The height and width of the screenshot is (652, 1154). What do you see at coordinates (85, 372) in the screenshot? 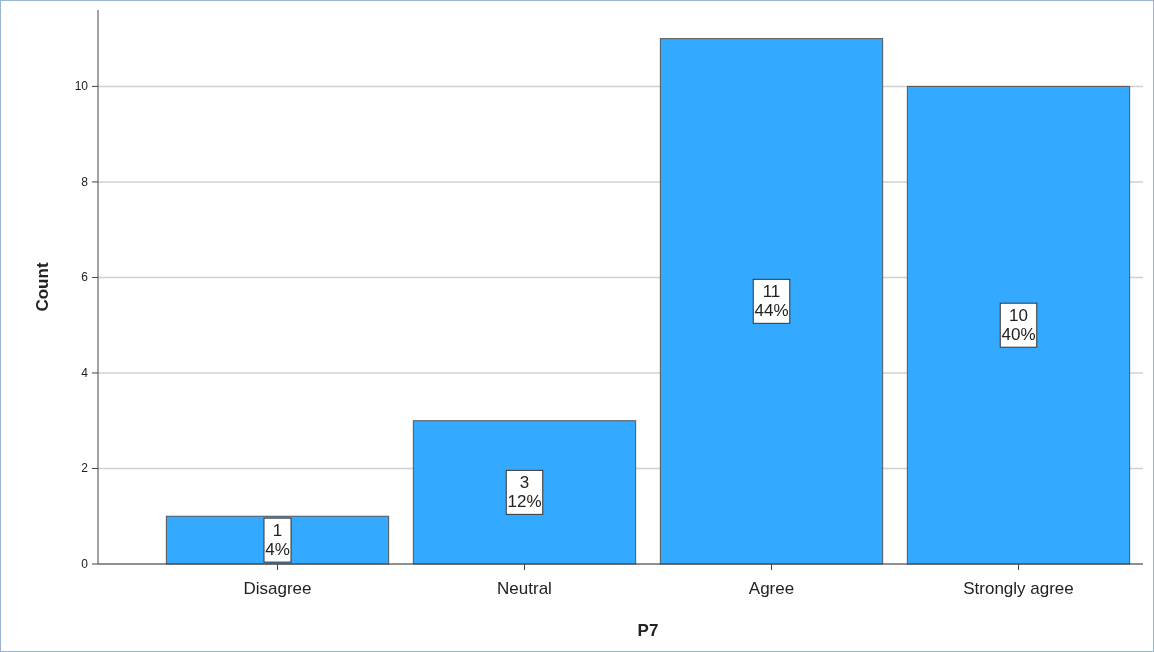
I see `y-tick-label: 4` at bounding box center [85, 372].